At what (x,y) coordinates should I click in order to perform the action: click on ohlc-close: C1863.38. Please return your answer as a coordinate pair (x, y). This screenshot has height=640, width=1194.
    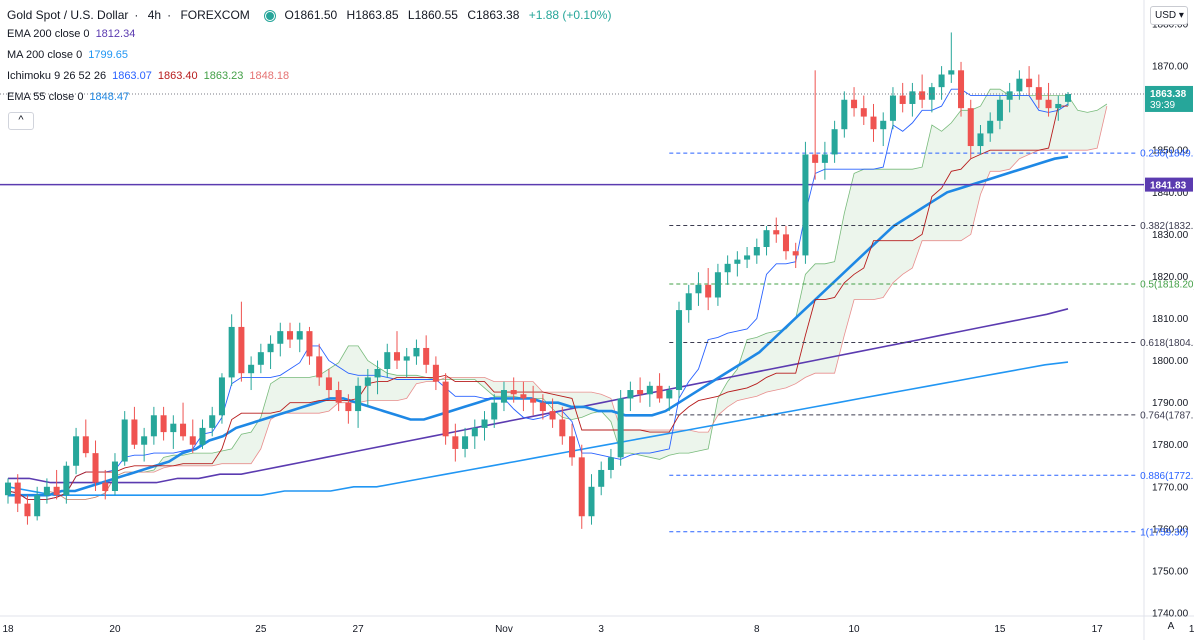
    Looking at the image, I should click on (493, 15).